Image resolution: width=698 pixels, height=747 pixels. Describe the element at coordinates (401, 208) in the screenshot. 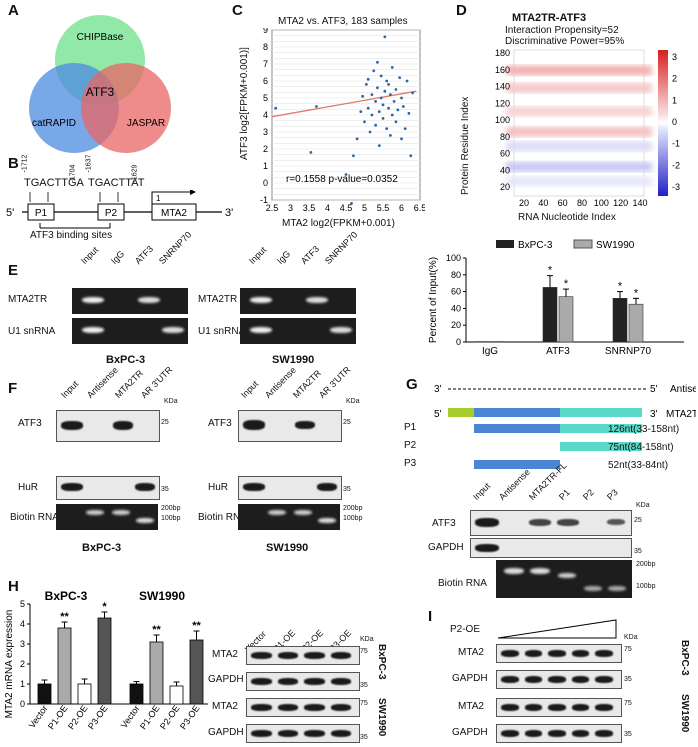

I see `scatter-xtick: 6` at that location.